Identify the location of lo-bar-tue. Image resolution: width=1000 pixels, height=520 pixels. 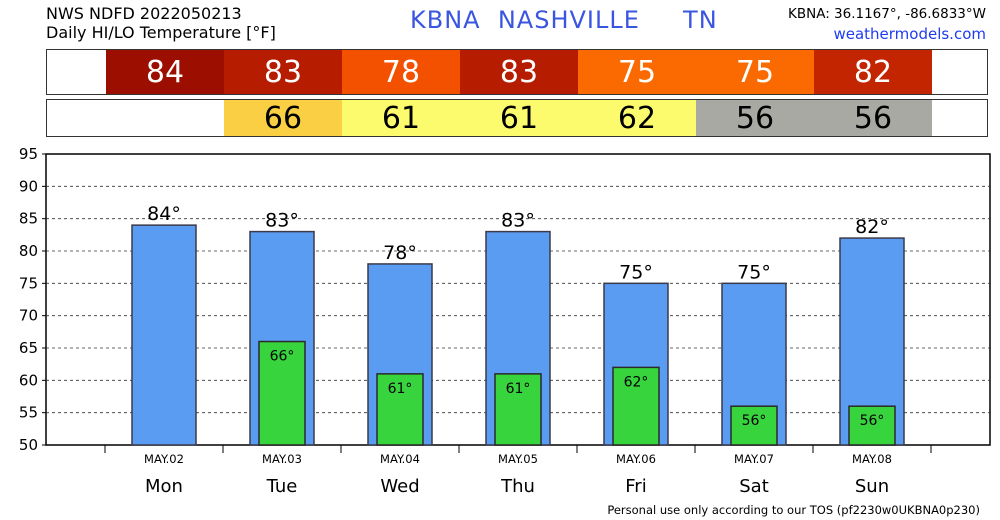
(282, 393).